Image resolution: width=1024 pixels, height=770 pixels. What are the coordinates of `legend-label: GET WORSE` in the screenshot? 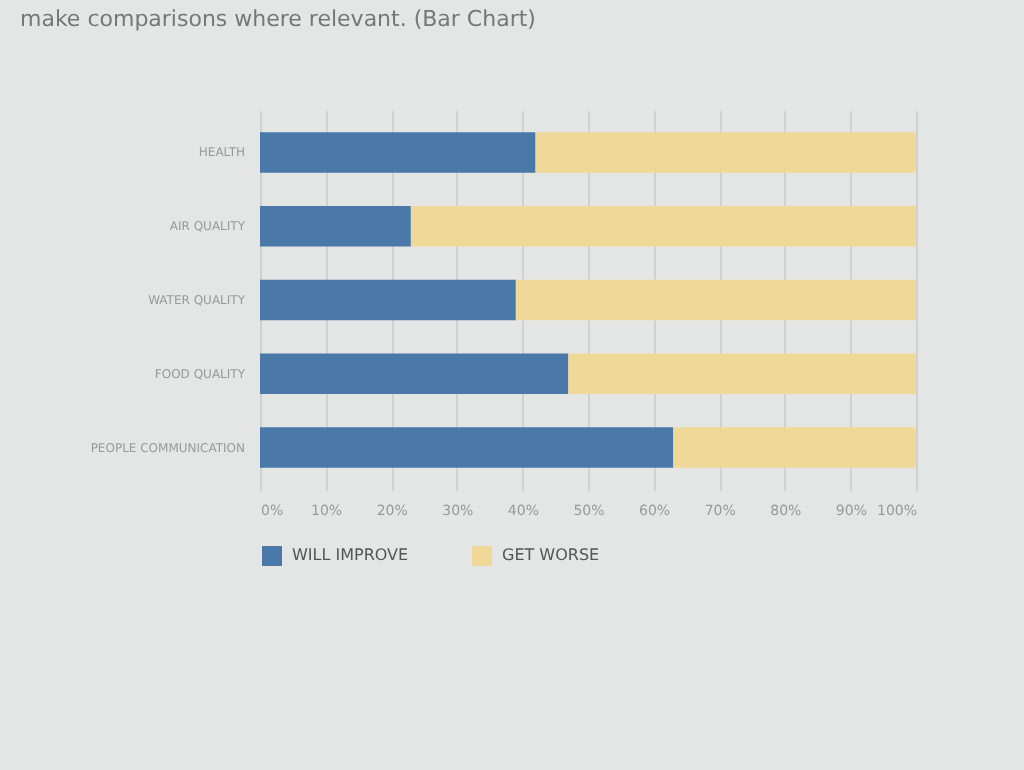 It's located at (551, 555).